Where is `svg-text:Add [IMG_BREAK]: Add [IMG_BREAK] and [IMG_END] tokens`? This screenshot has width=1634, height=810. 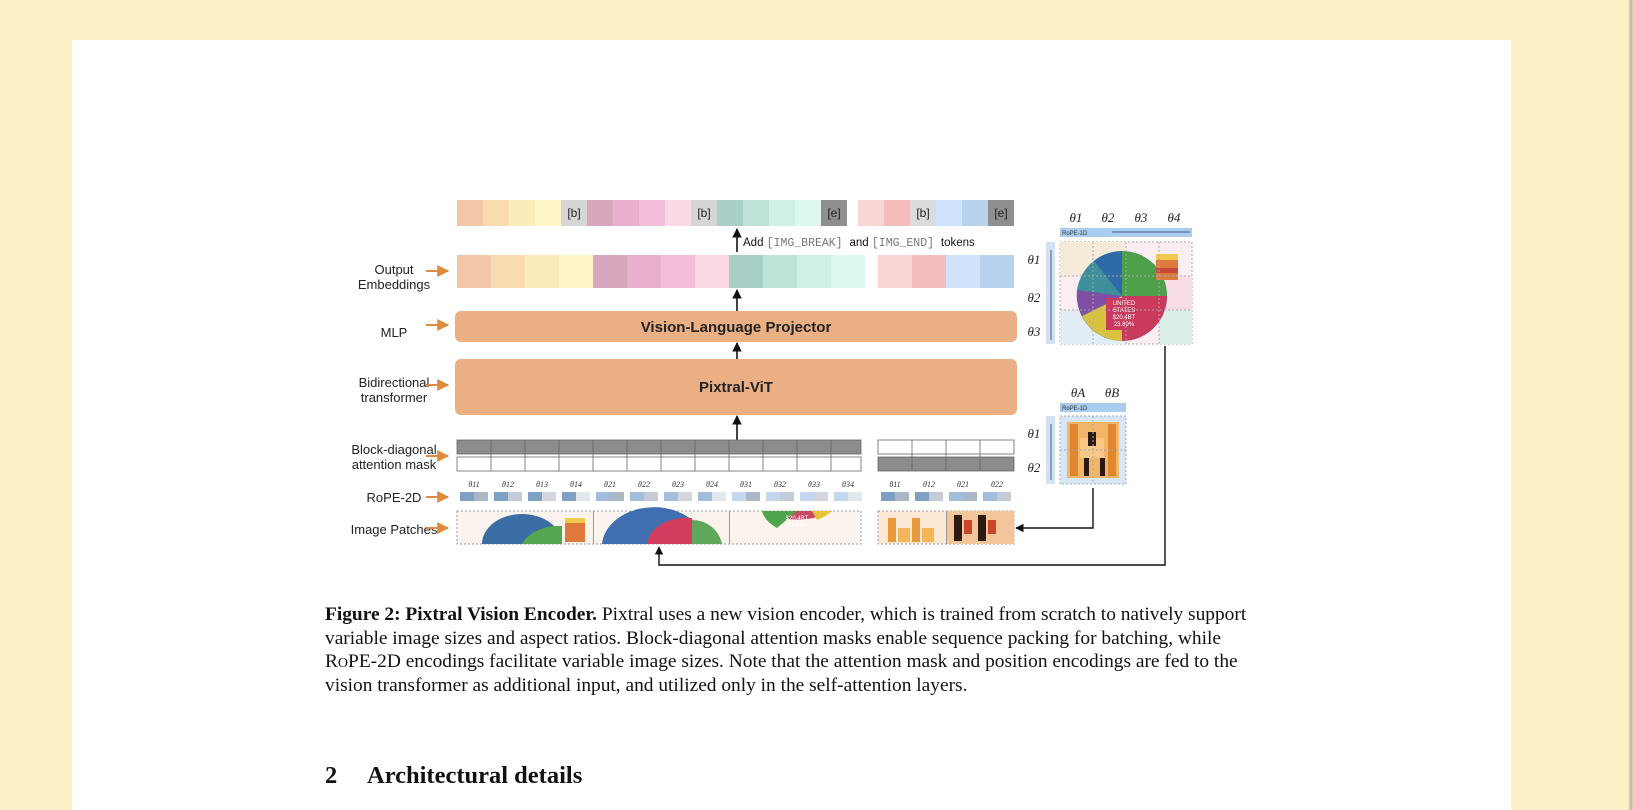
svg-text:Add [IMG_BREAK]: Add [IMG_BREAK] and [IMG_END] tokens is located at coordinates (859, 243).